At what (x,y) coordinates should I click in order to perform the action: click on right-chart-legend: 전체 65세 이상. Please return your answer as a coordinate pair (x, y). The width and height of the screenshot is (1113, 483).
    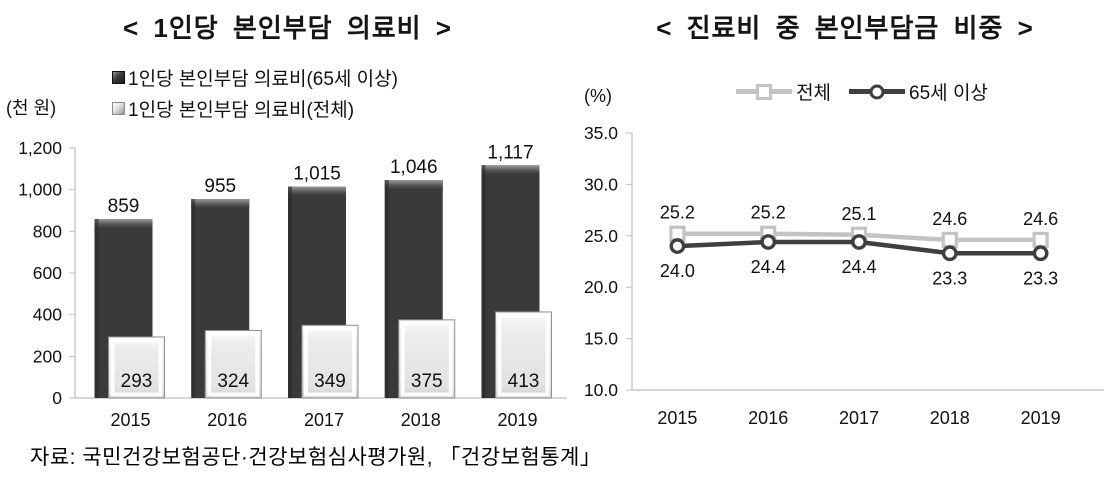
    Looking at the image, I should click on (862, 91).